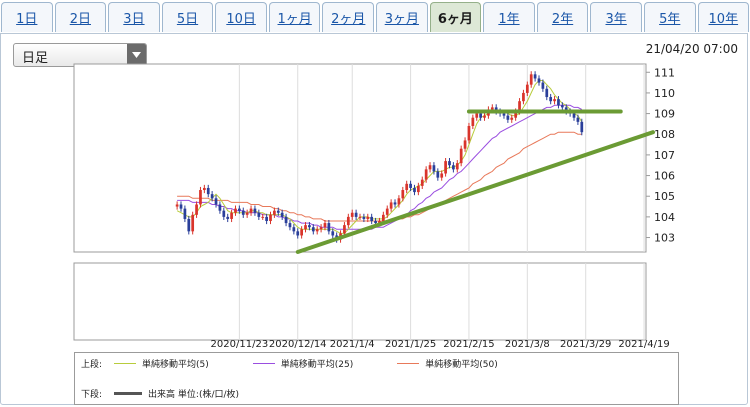  I want to click on tab-1: 2日, so click(80, 17).